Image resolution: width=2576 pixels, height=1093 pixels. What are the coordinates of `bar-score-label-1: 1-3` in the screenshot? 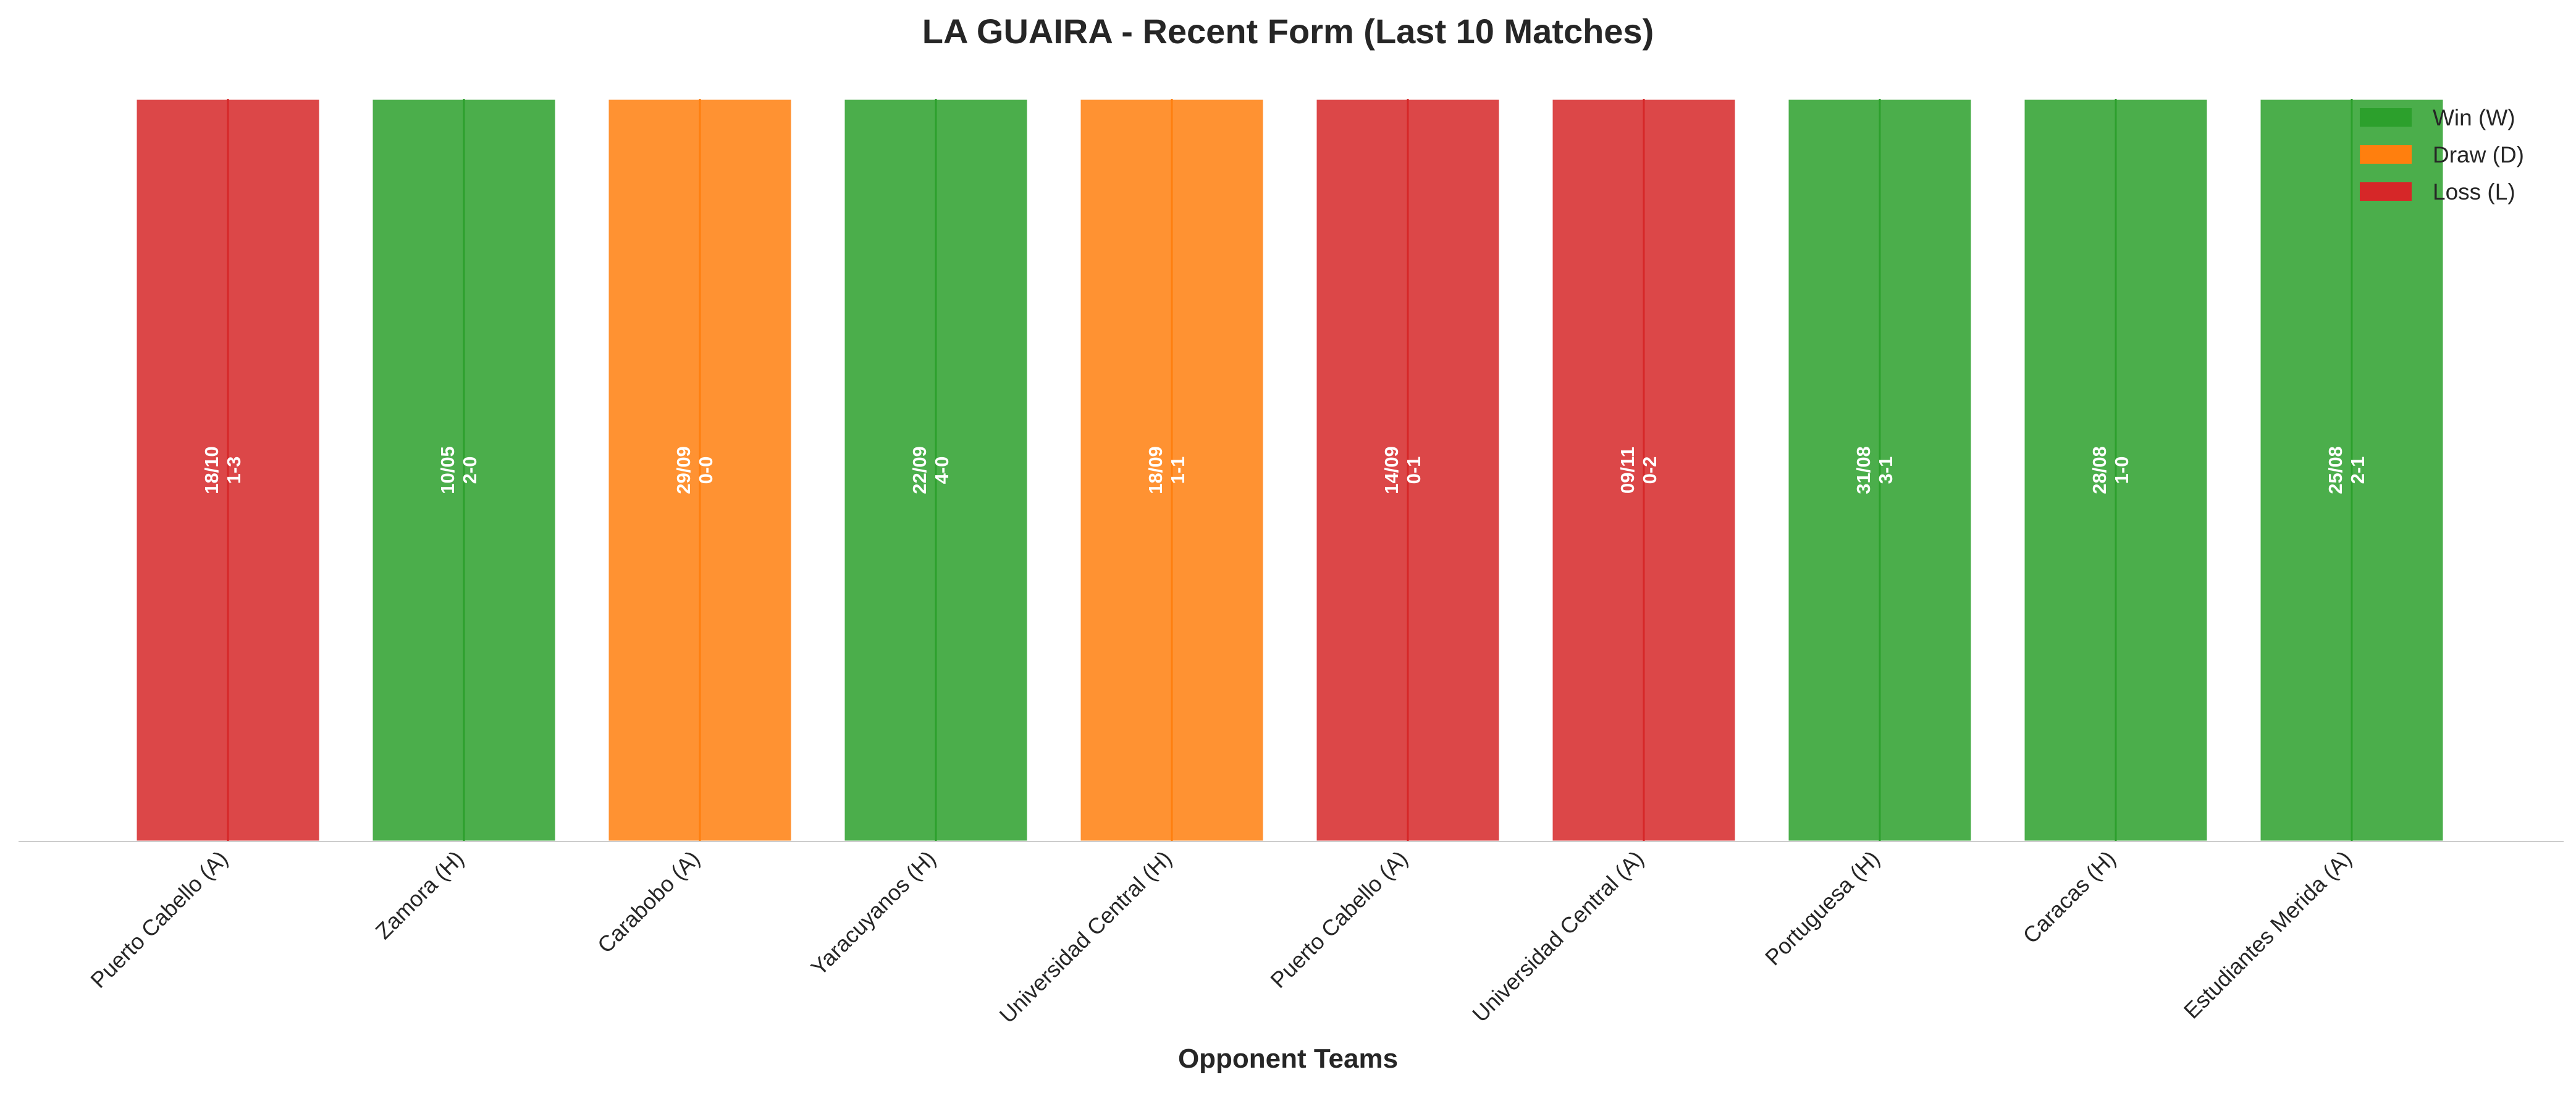 It's located at (234, 470).